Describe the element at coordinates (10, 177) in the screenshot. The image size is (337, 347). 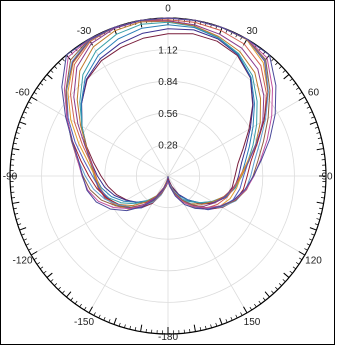
I see `angle-tick-label: -90` at that location.